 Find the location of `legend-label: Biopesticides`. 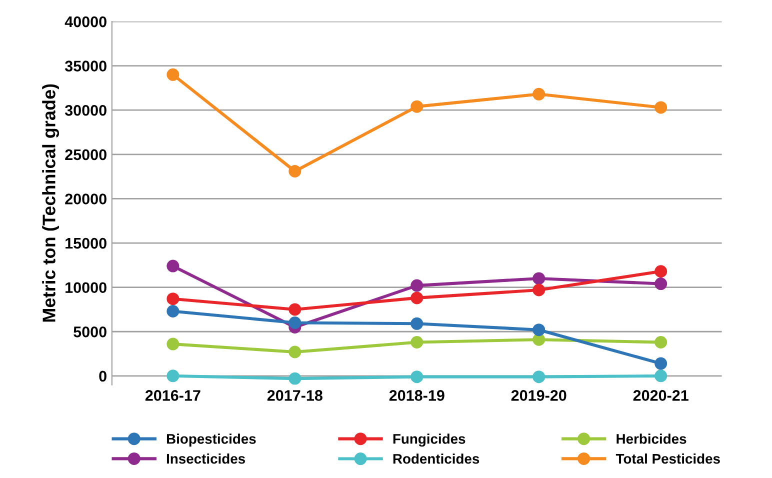

legend-label: Biopesticides is located at coordinates (211, 440).